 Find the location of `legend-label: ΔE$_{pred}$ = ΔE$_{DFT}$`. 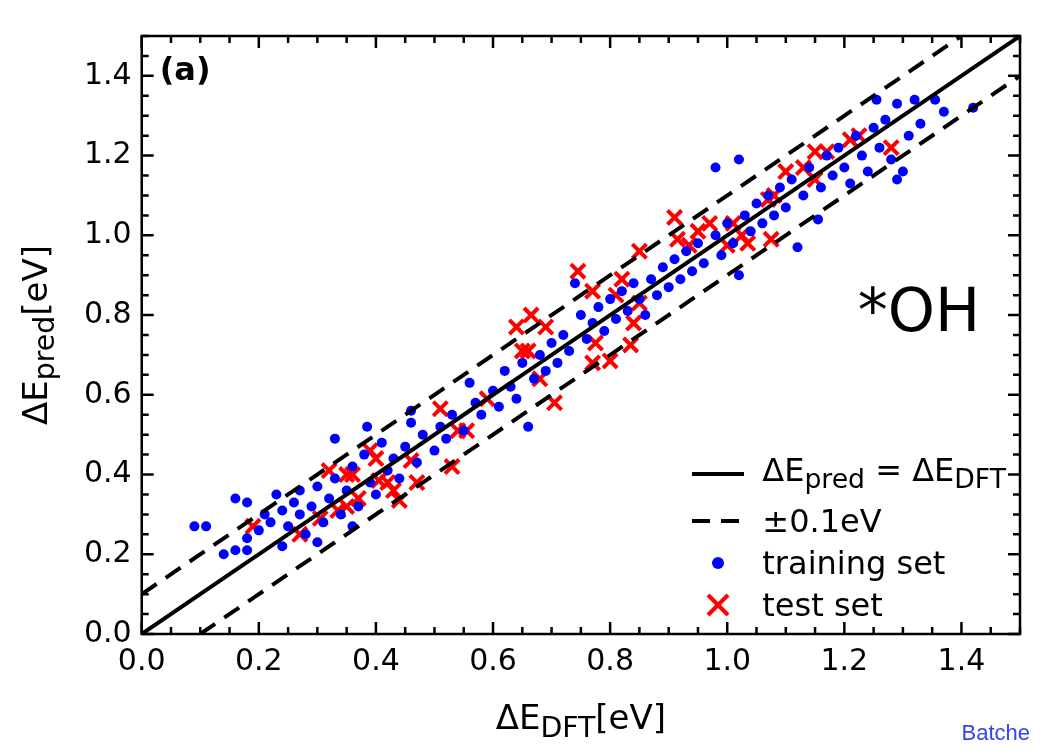

legend-label: ΔE$_{pred}$ = ΔE$_{DFT}$ is located at coordinates (884, 472).